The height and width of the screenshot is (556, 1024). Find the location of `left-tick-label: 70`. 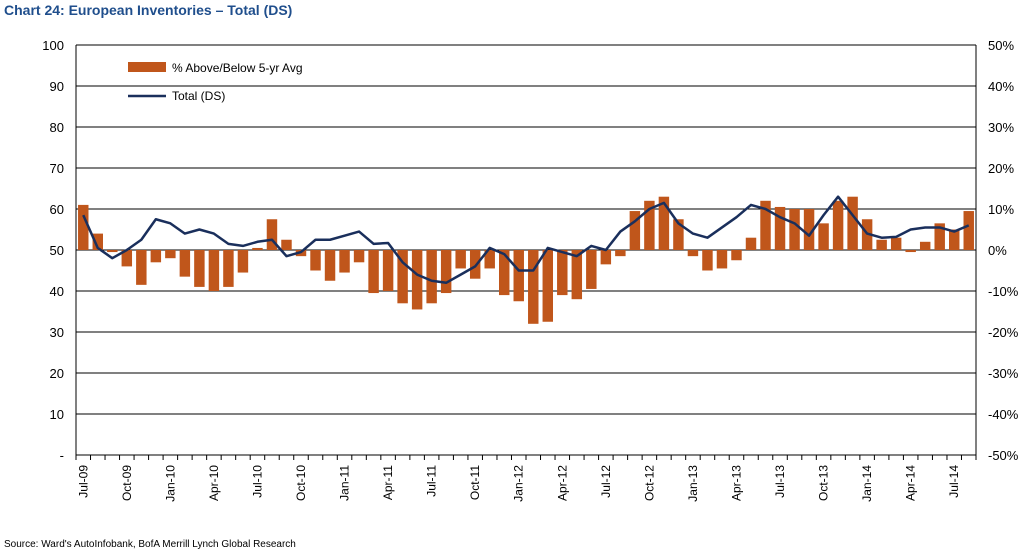

left-tick-label: 70 is located at coordinates (57, 168).